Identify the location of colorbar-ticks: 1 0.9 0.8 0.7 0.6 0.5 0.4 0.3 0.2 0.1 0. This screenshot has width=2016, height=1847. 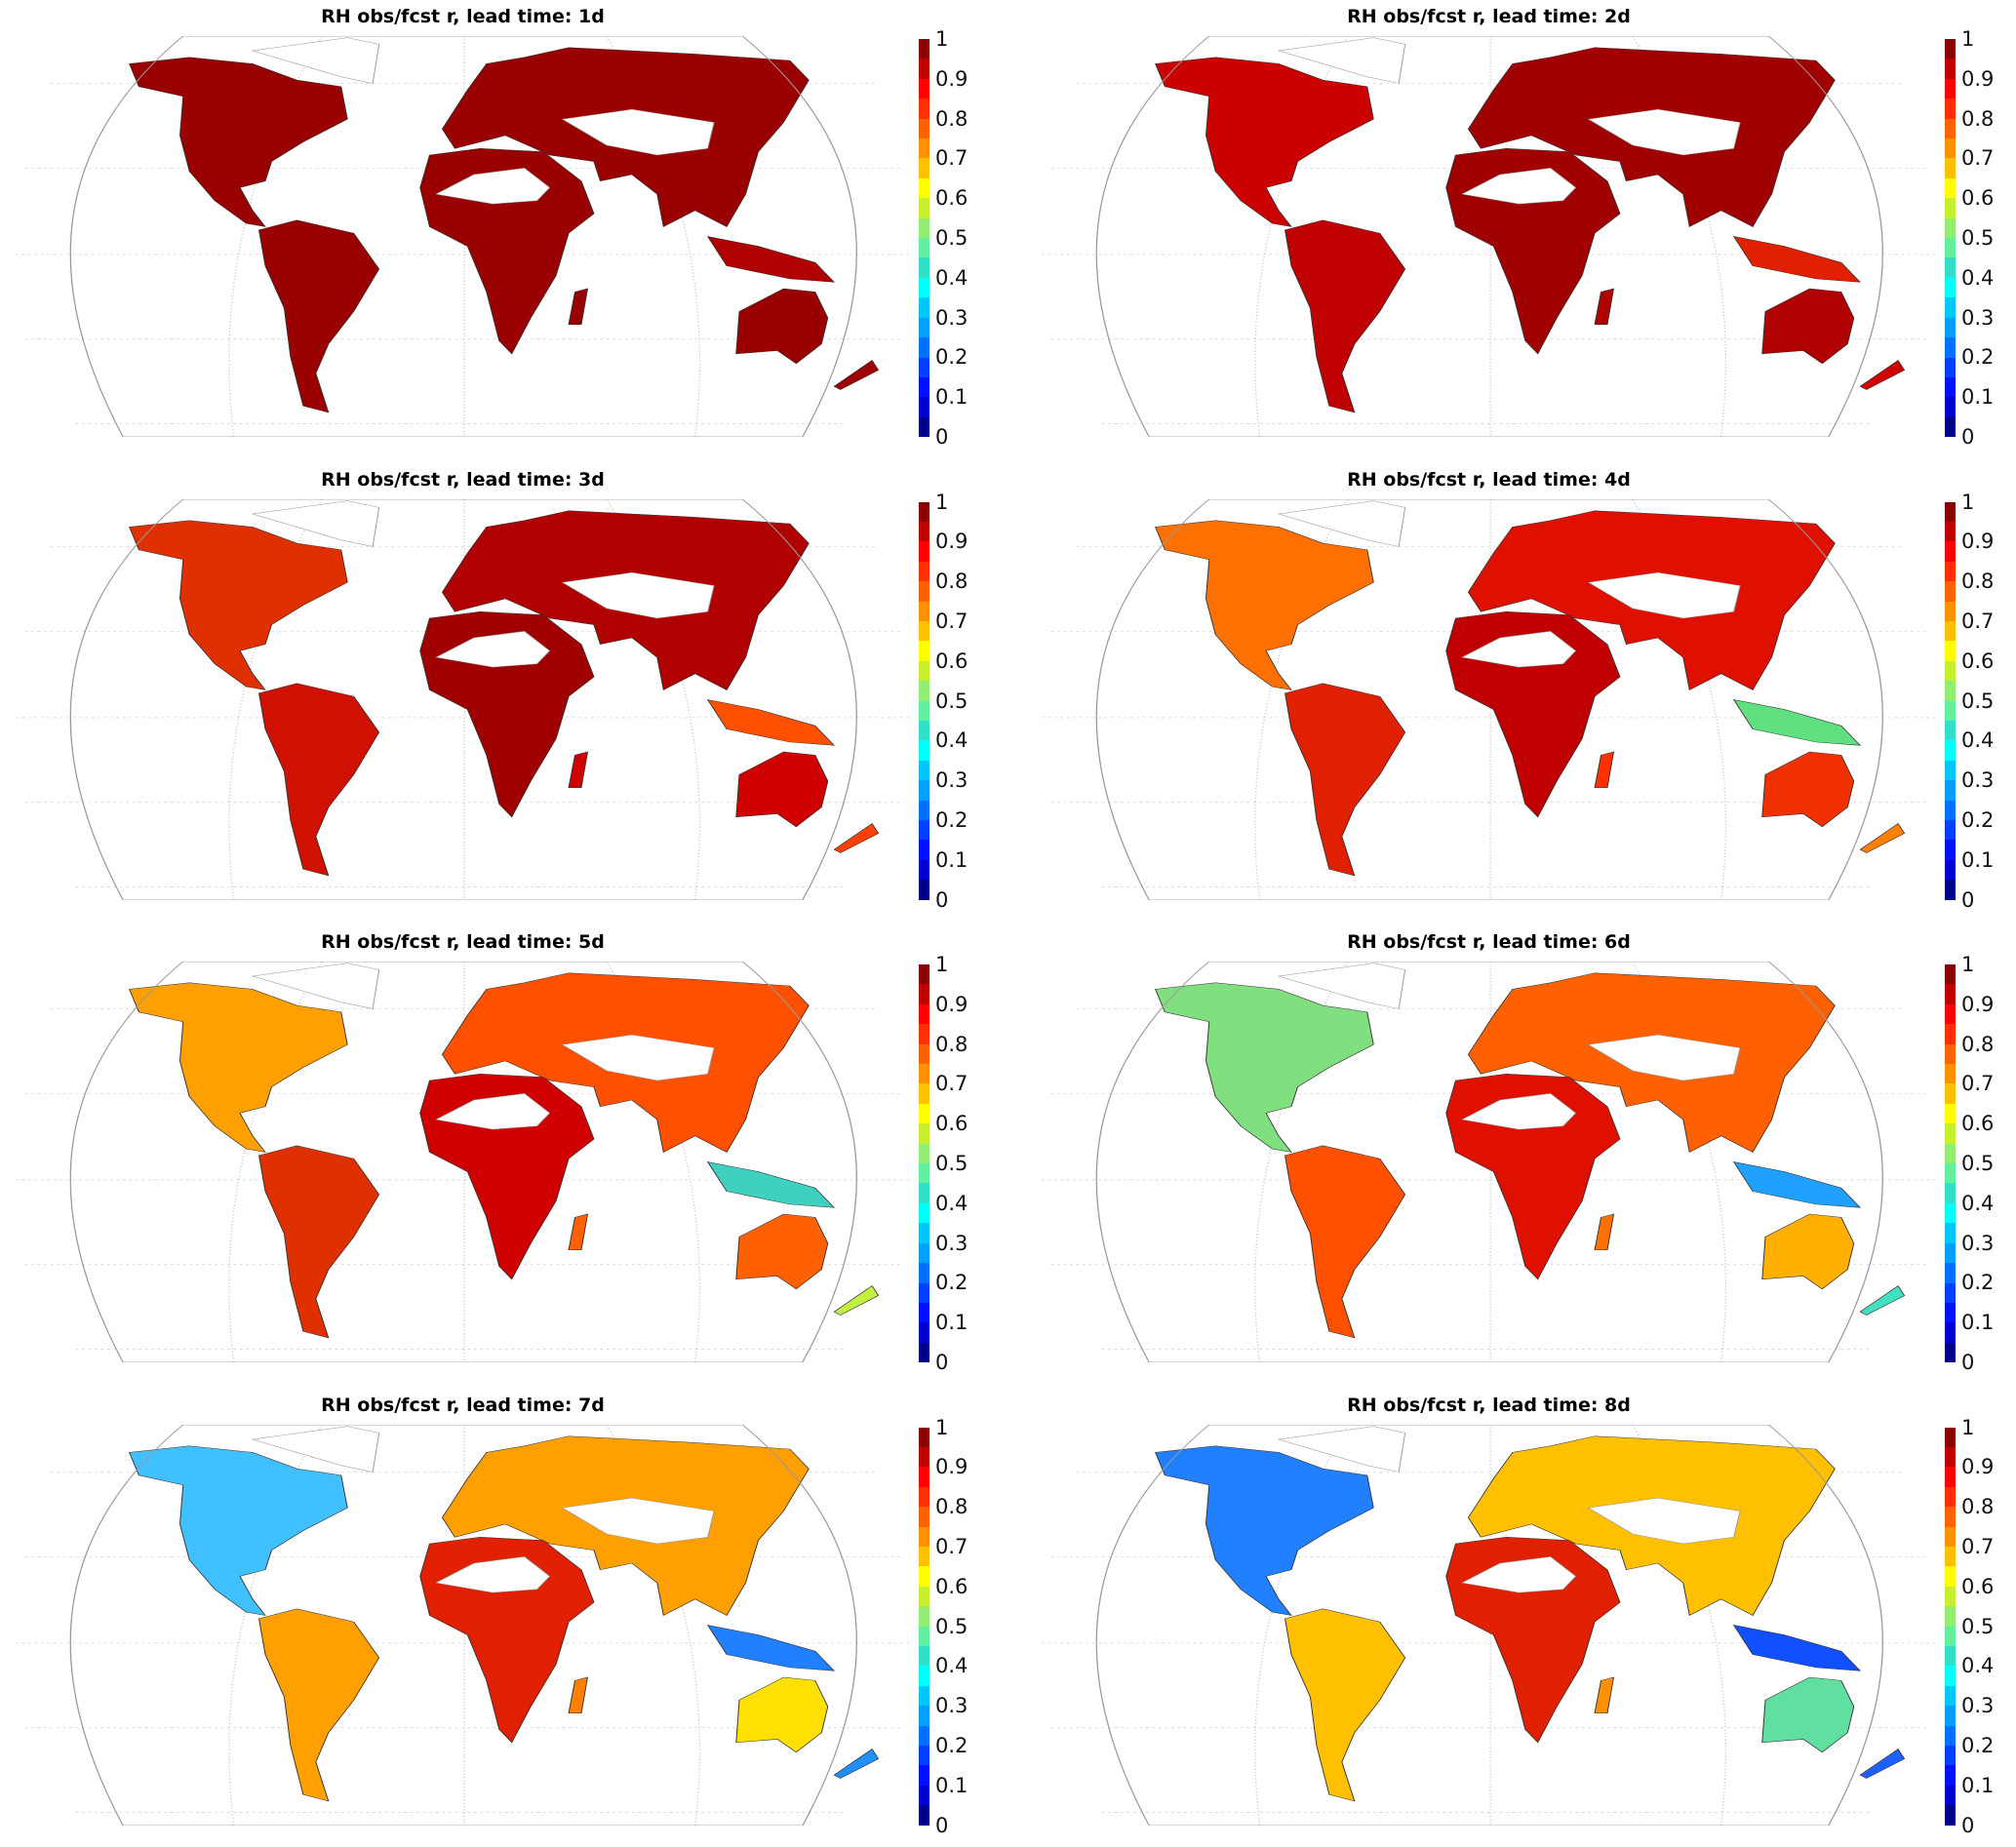
(1989, 701).